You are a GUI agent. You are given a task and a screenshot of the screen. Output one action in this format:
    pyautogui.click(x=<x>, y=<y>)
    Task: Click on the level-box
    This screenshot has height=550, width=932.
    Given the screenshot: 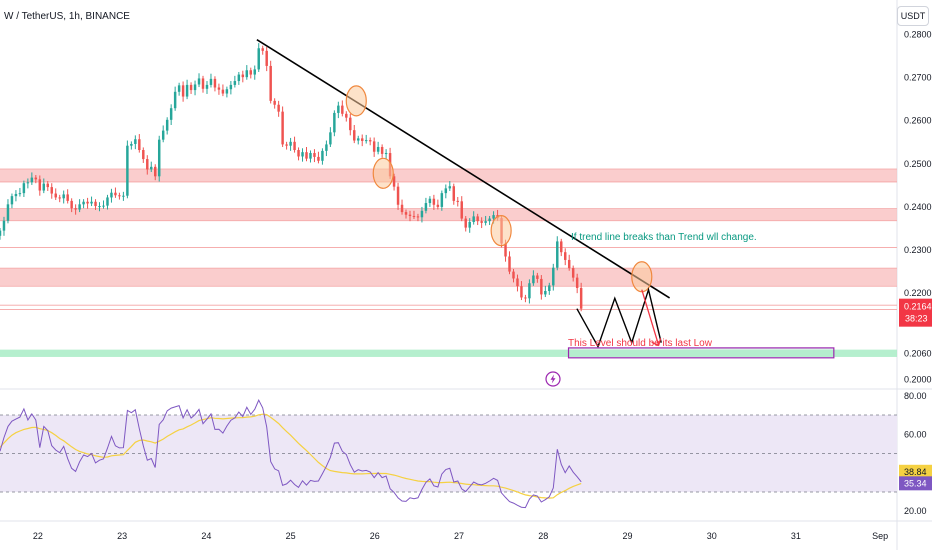 What is the action you would take?
    pyautogui.click(x=701, y=353)
    